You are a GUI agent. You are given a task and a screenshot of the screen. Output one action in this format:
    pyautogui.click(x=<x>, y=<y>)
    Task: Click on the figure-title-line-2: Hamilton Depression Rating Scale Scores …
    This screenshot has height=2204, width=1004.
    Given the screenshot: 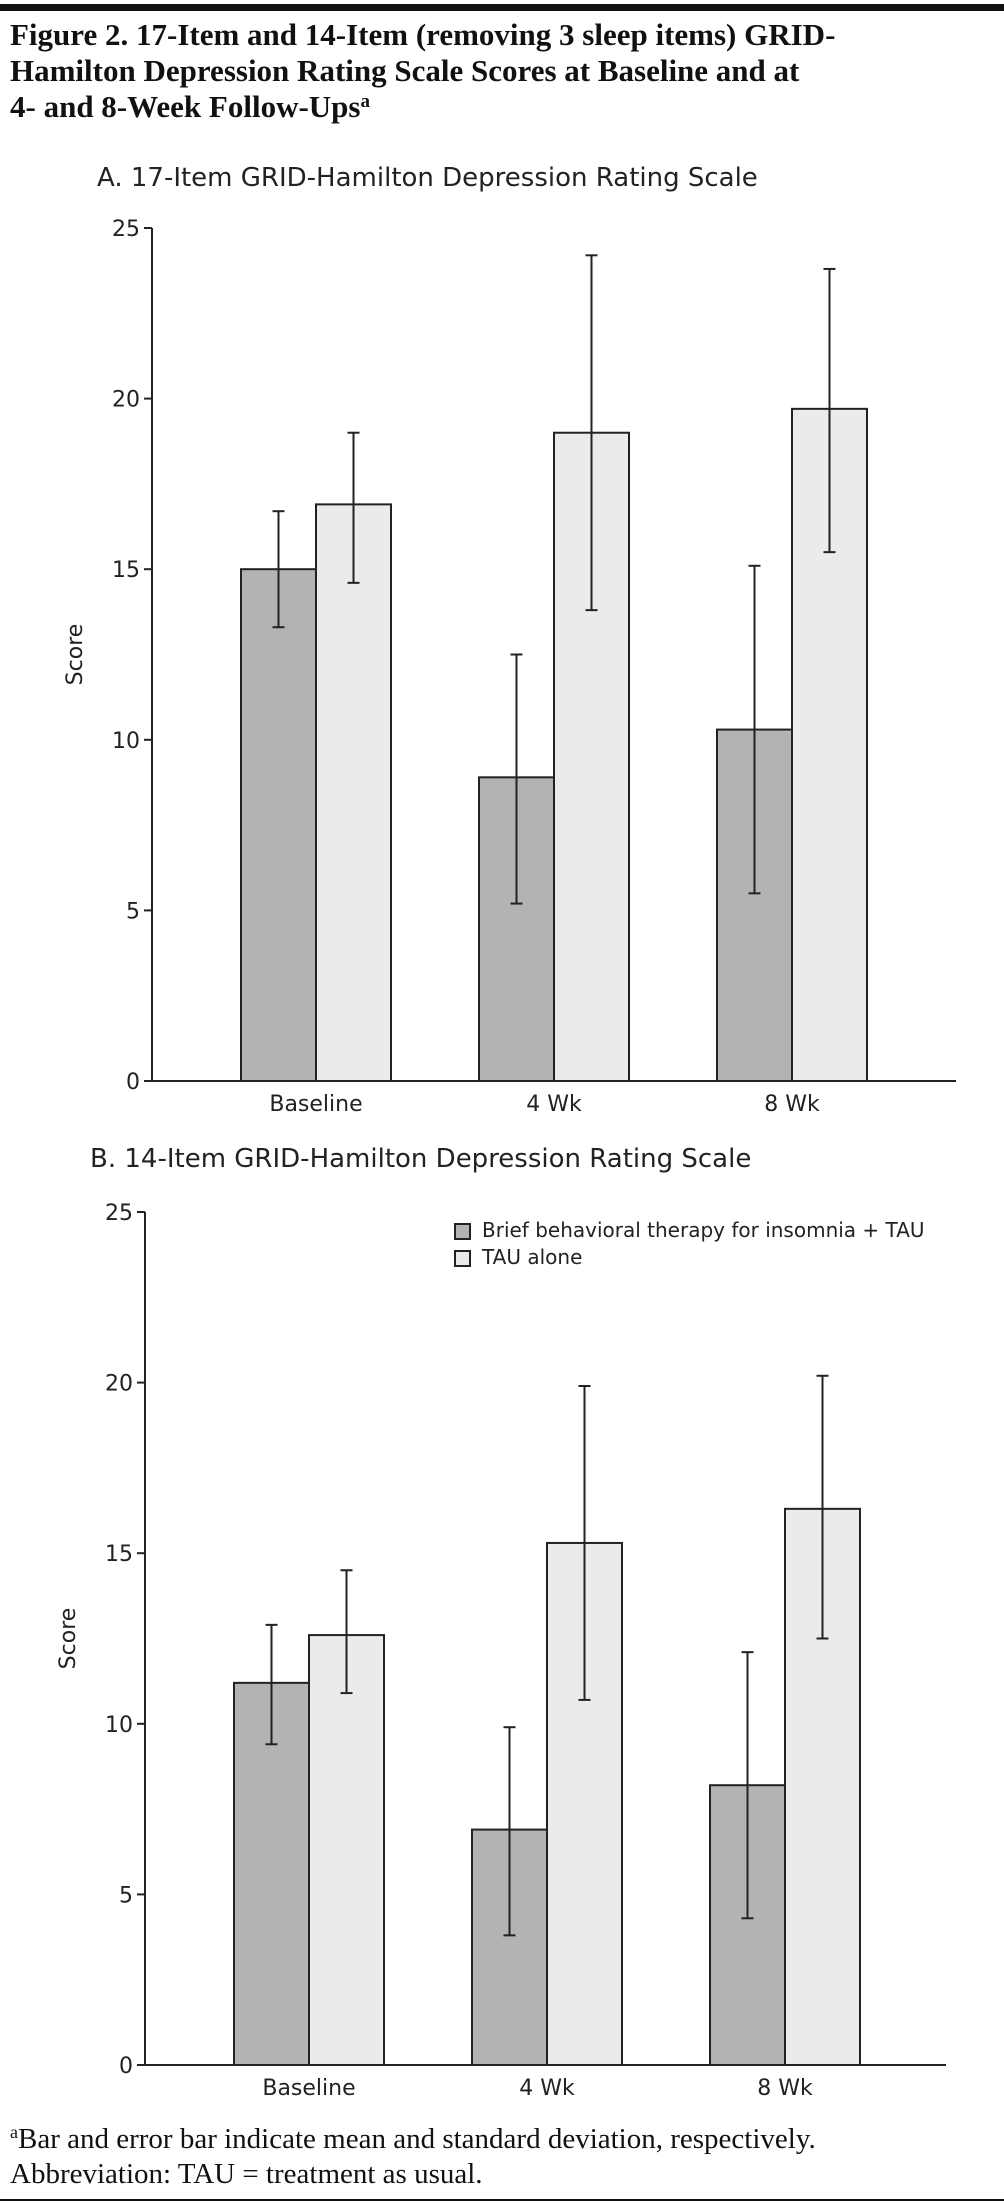 What is the action you would take?
    pyautogui.click(x=405, y=70)
    